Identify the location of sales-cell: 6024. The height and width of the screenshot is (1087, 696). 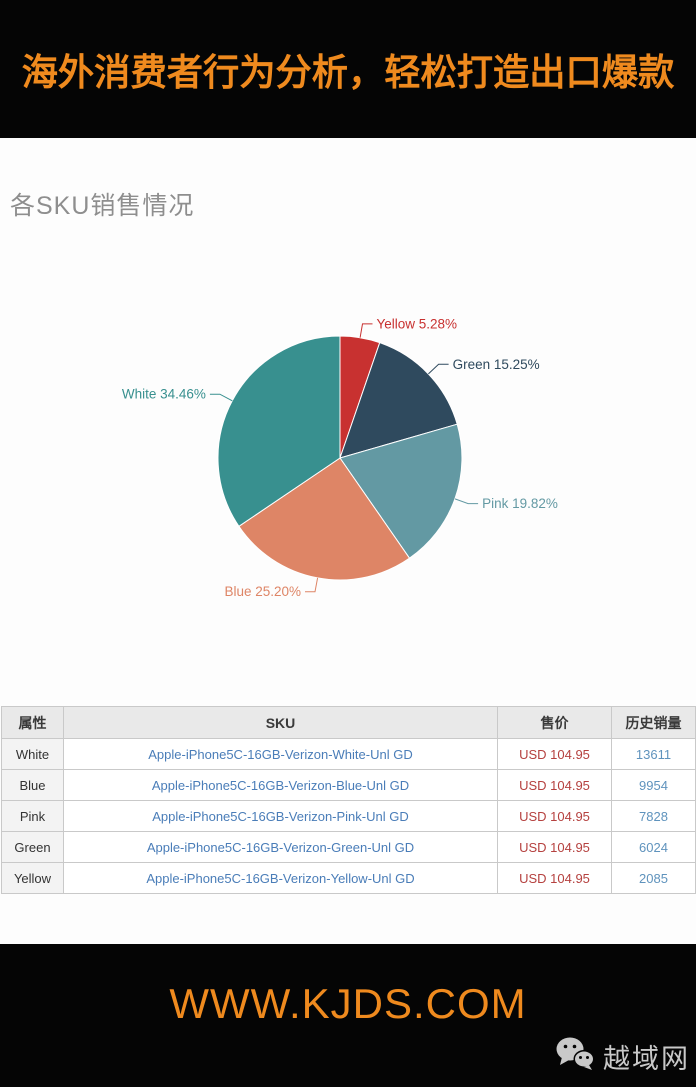
(653, 847).